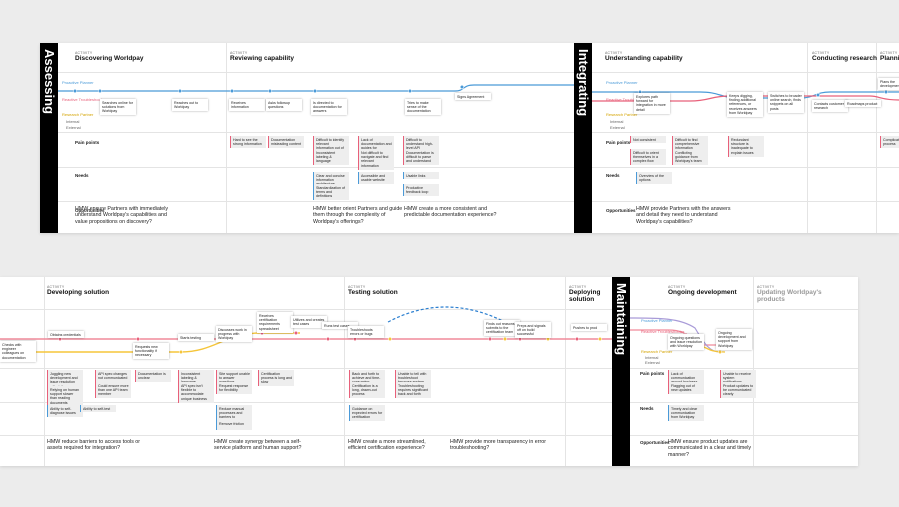 The width and height of the screenshot is (899, 507). Describe the element at coordinates (583, 83) in the screenshot. I see `stage-label: Integrating` at that location.